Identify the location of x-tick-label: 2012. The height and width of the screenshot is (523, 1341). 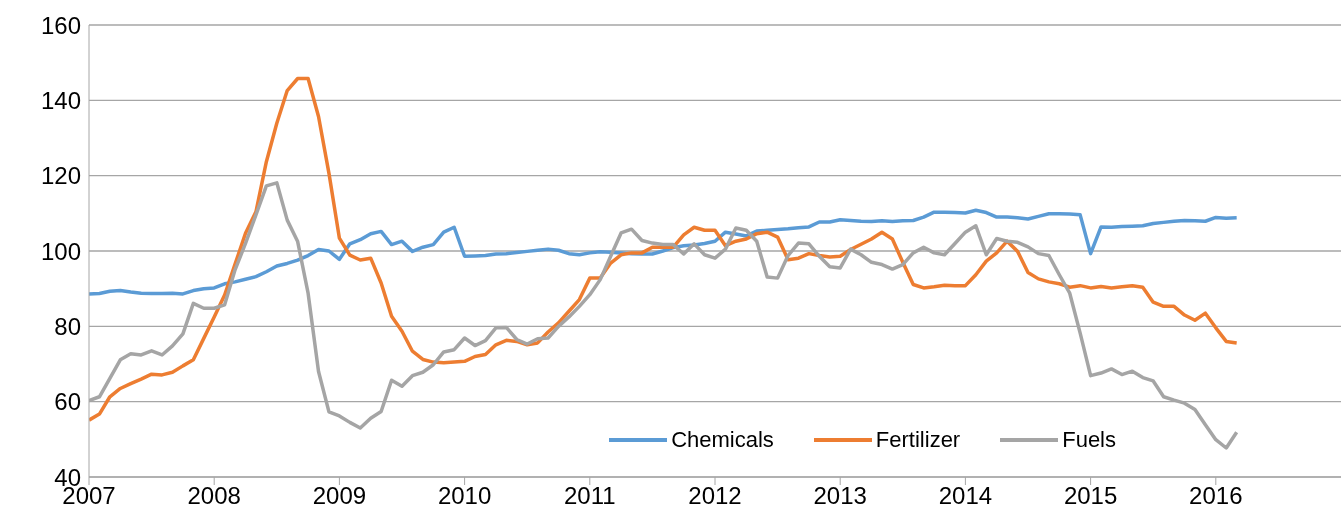
(715, 496).